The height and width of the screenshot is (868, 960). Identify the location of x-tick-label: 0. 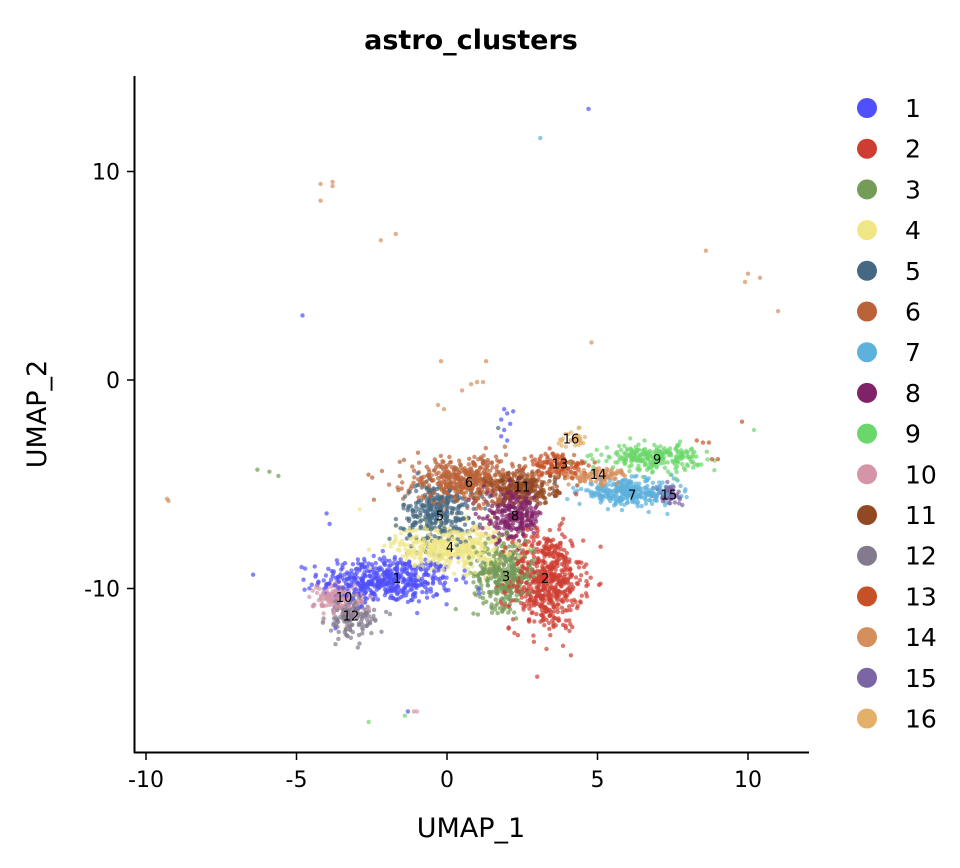
(447, 780).